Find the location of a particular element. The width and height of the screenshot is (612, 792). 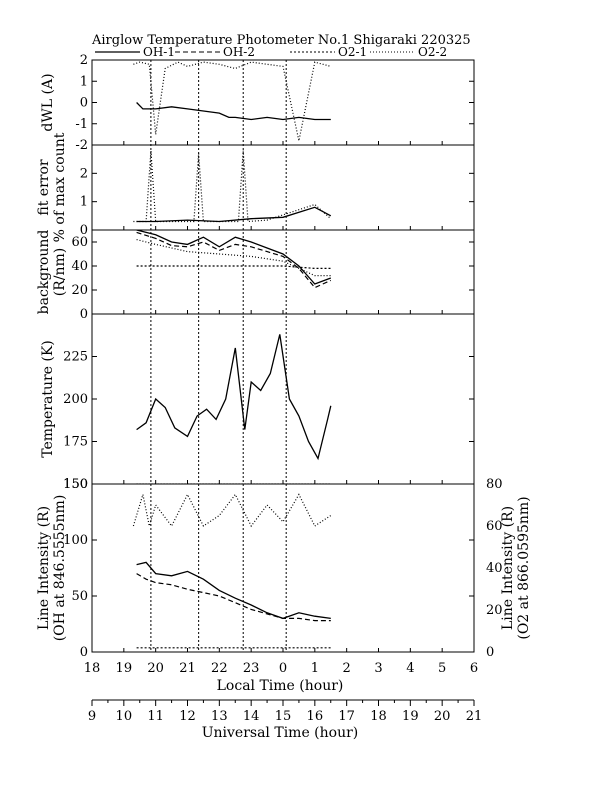

x-tick-label-local: 23 is located at coordinates (251, 668).